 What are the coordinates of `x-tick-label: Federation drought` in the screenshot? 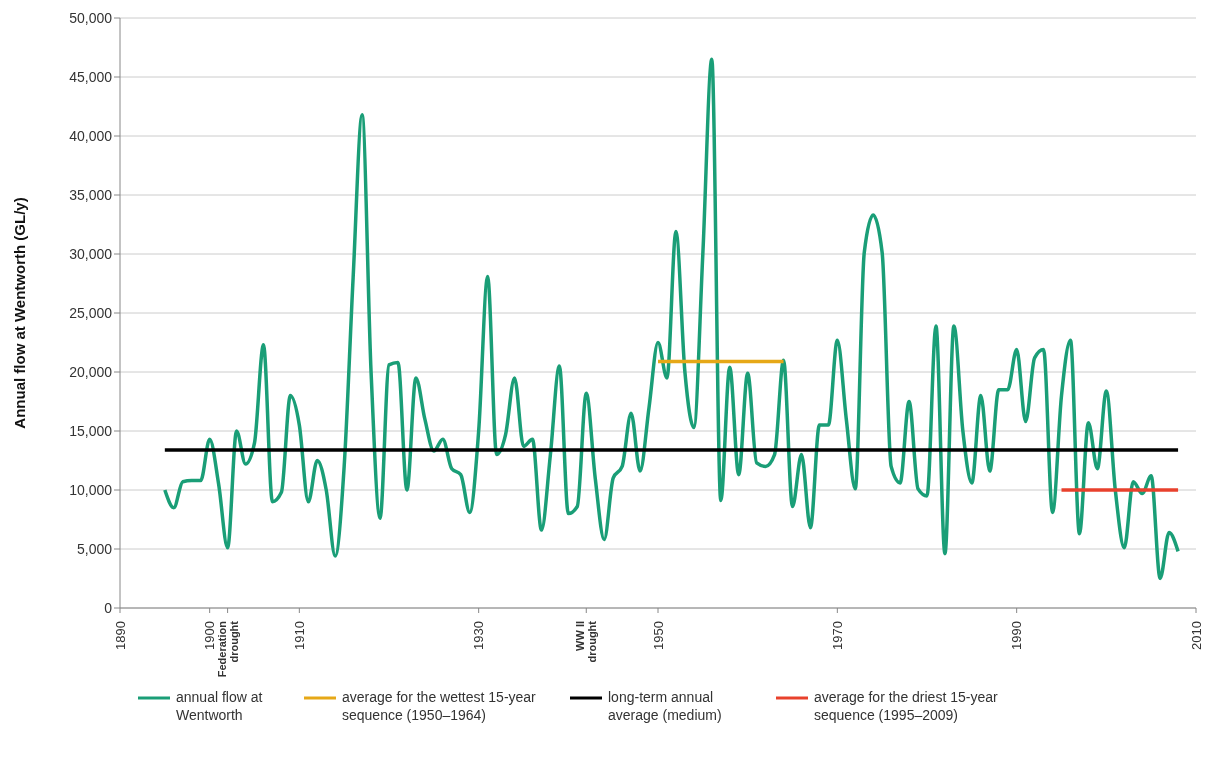 It's located at (227, 649).